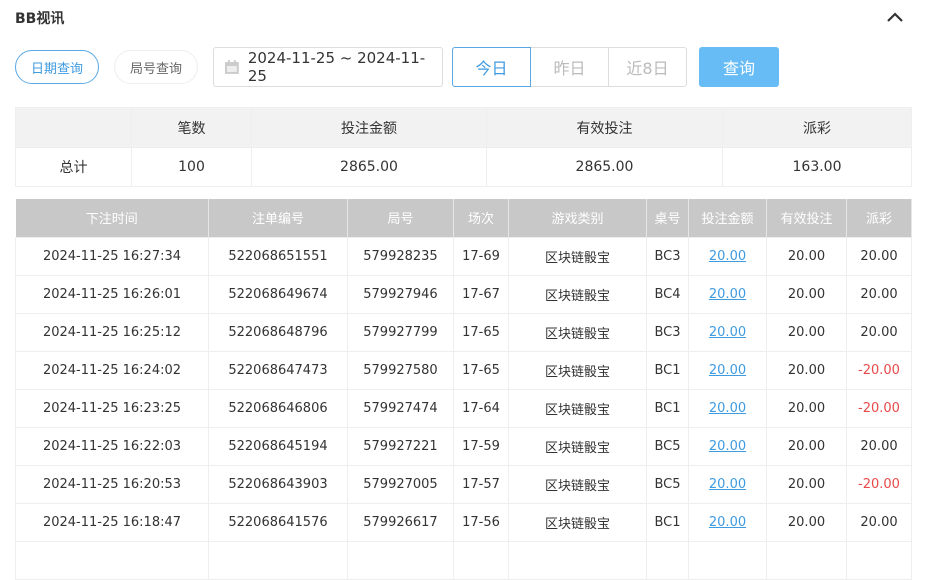 The width and height of the screenshot is (930, 580). What do you see at coordinates (112, 332) in the screenshot?
I see `table-cell: 2024-11-25 16:25:12` at bounding box center [112, 332].